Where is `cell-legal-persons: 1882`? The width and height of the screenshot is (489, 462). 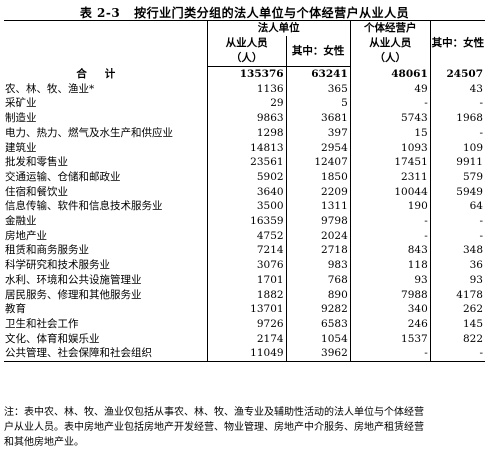 cell-legal-persons: 1882 is located at coordinates (246, 295).